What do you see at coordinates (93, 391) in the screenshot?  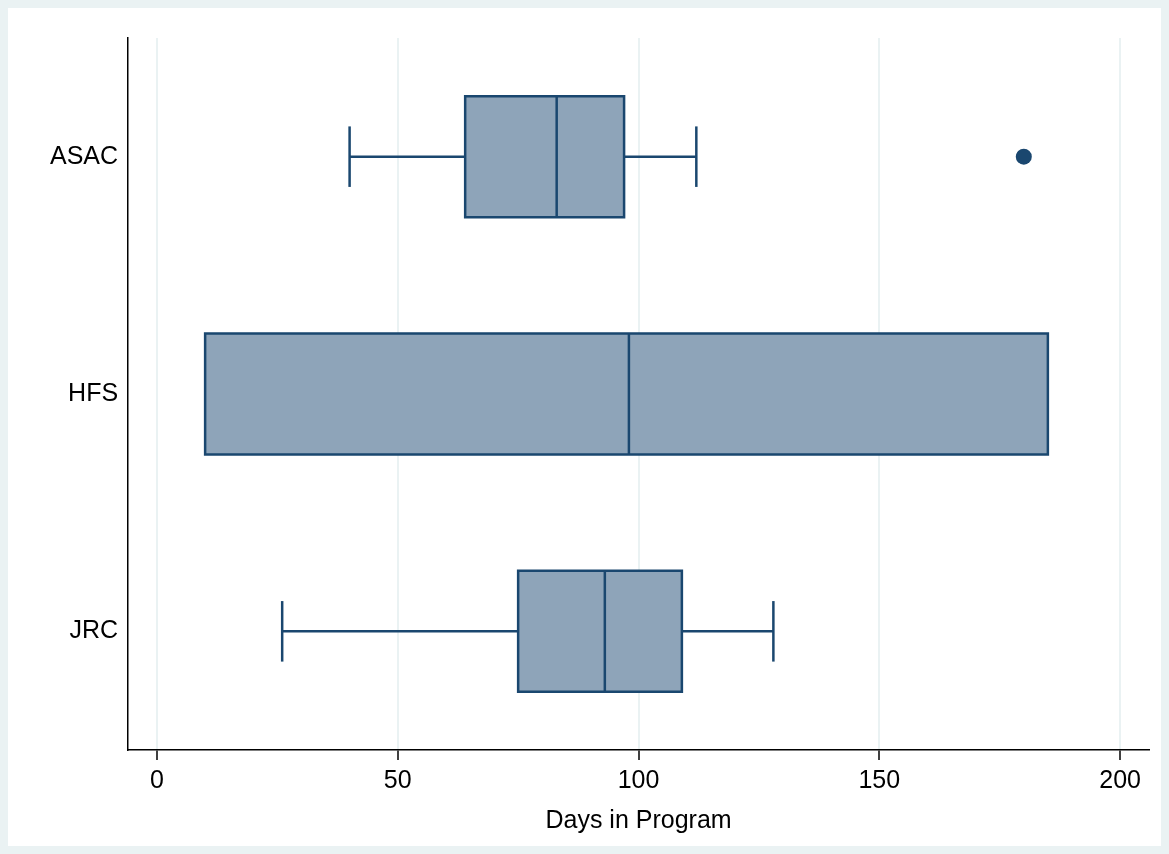 I see `y-tick-label: HFS` at bounding box center [93, 391].